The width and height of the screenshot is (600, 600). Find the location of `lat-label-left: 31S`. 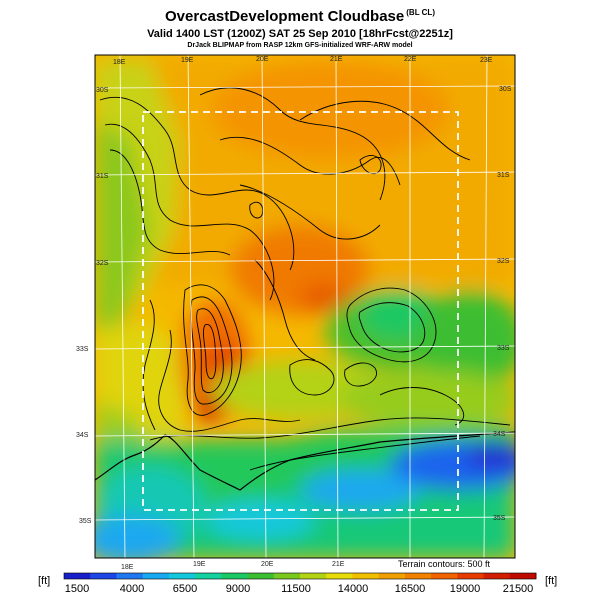

lat-label-left: 31S is located at coordinates (102, 176).